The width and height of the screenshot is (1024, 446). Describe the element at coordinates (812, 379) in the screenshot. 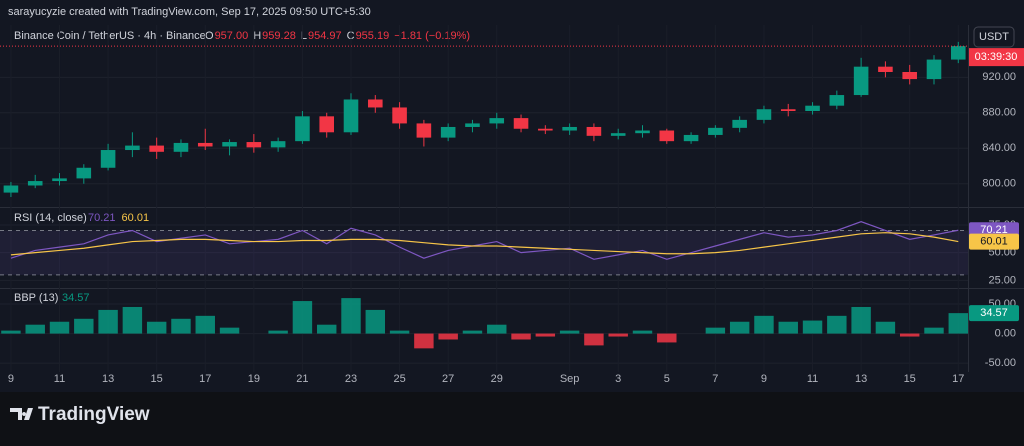

I see `x-tick-label: 11` at that location.